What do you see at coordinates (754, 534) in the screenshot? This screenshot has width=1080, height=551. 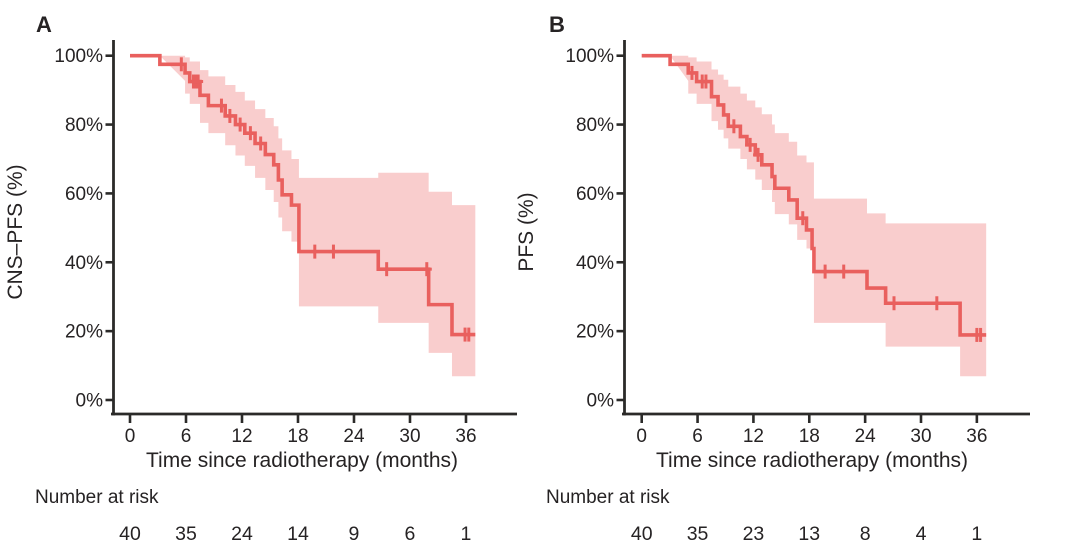 I see `risk-count-b: 23` at bounding box center [754, 534].